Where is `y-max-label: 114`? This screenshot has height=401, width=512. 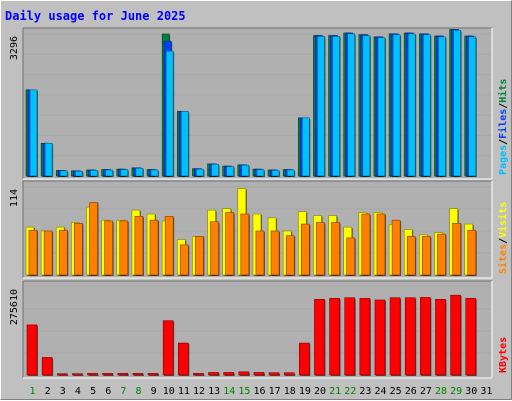 y-max-label: 114 is located at coordinates (14, 198).